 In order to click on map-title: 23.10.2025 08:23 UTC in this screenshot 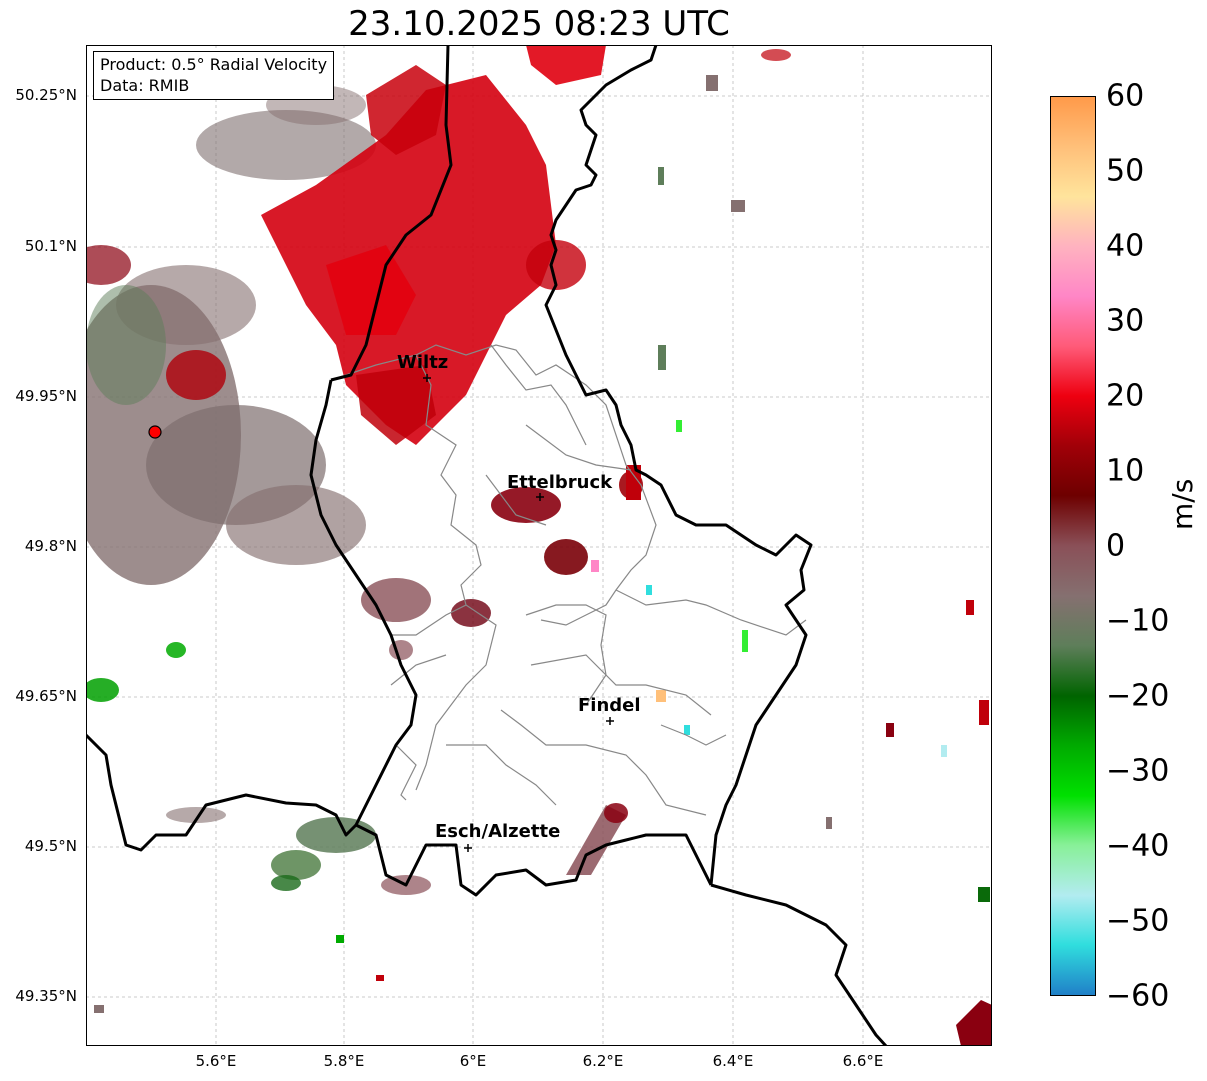, I will do `click(539, 24)`.